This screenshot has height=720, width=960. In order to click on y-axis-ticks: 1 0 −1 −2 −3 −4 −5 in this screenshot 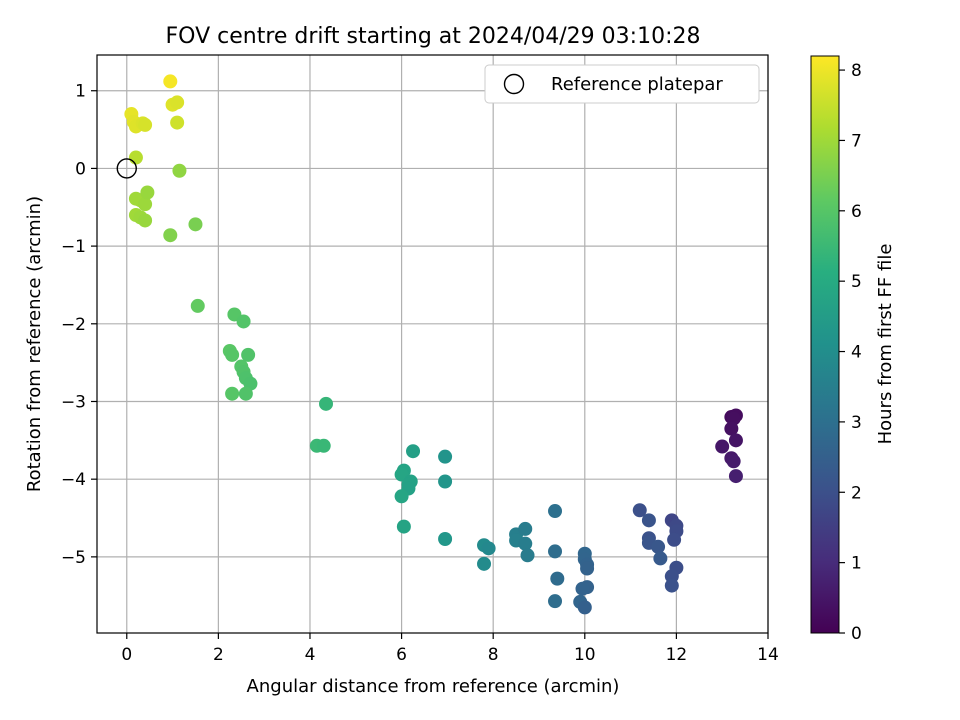, I will do `click(79, 325)`.